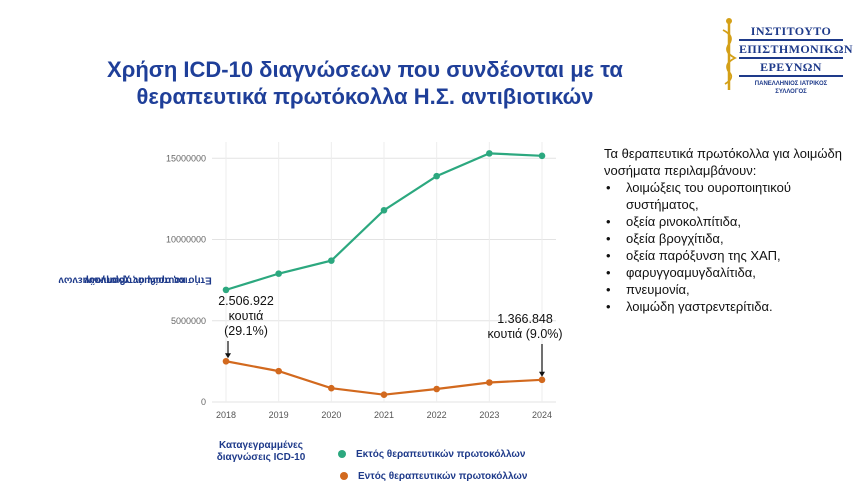 The image size is (855, 487). Describe the element at coordinates (342, 454) in the screenshot. I see `legend-marker-outside` at that location.